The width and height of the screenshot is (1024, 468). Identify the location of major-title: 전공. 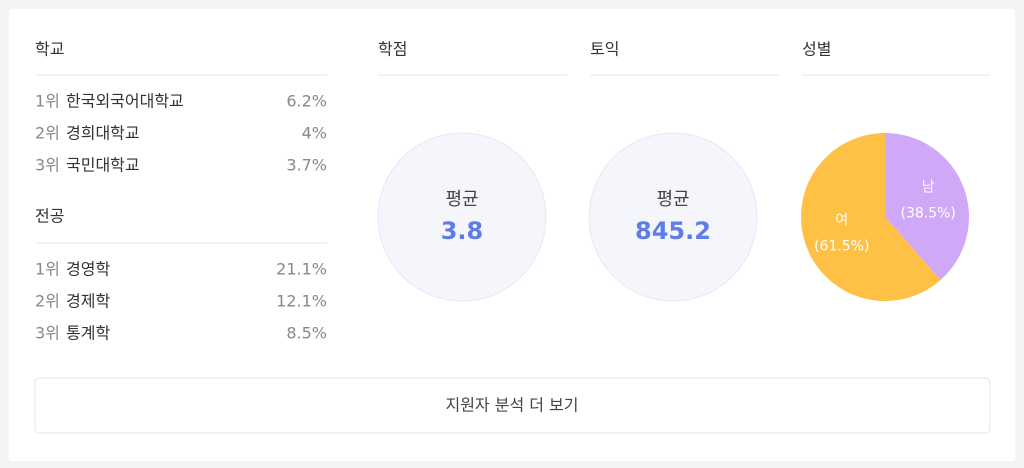
(49, 216).